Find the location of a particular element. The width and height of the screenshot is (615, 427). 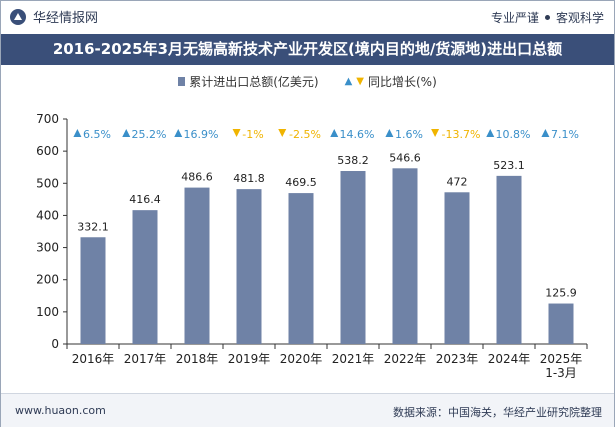

legend-item-total: 累计进出口总额(亿美元) is located at coordinates (248, 81).